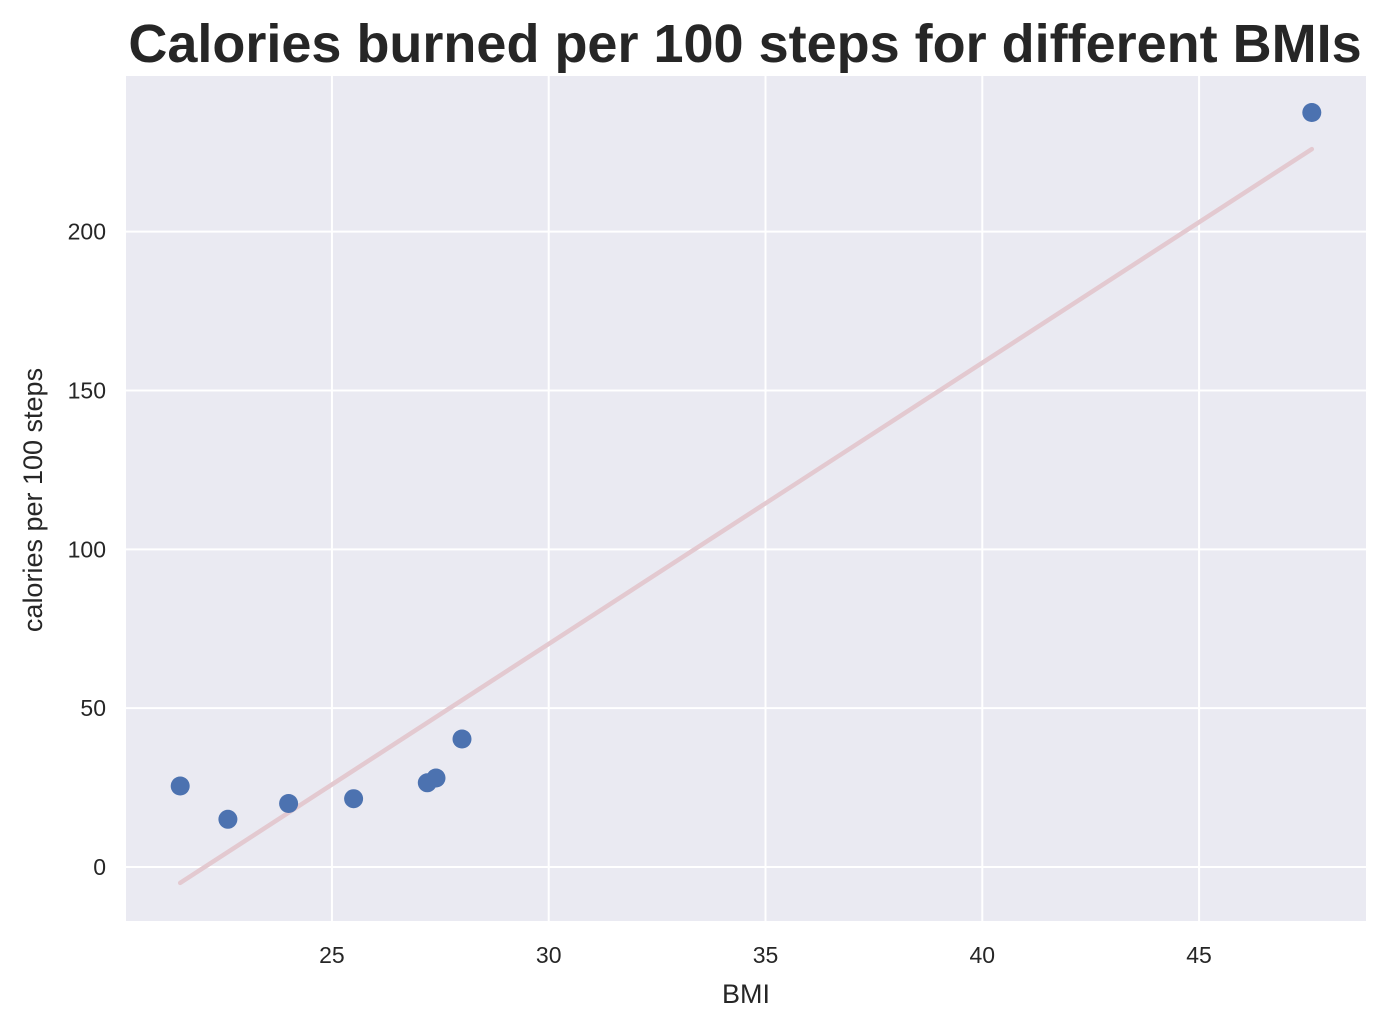 The height and width of the screenshot is (1029, 1399). I want to click on x-tick-label: 40, so click(982, 955).